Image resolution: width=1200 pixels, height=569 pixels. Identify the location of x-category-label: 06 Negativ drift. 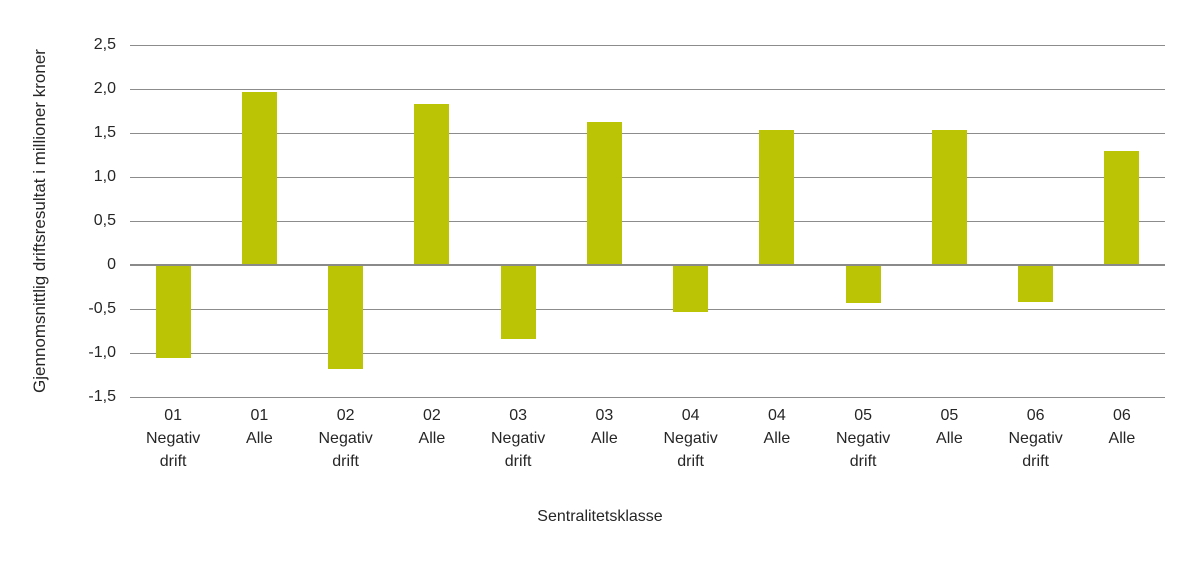
(1035, 438).